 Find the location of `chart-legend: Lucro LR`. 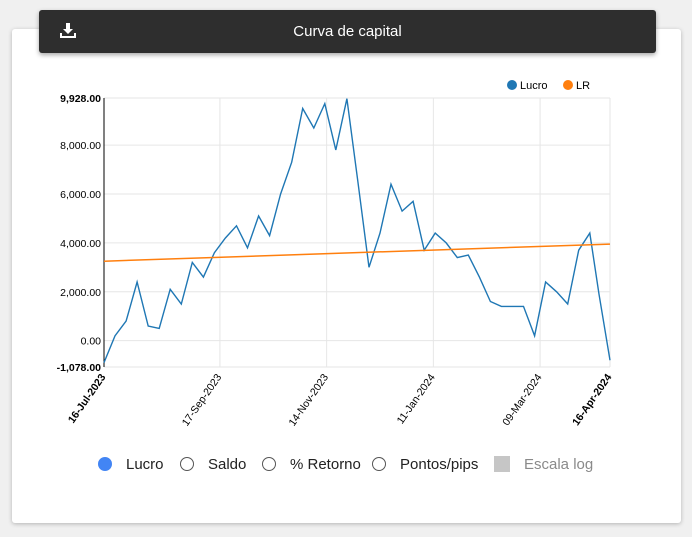

chart-legend: Lucro LR is located at coordinates (548, 86).